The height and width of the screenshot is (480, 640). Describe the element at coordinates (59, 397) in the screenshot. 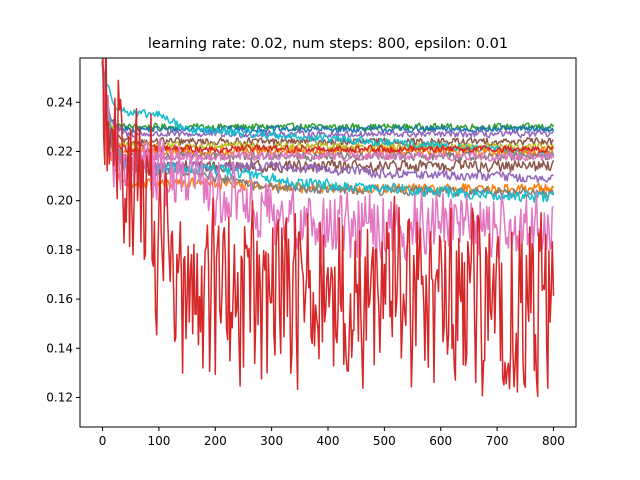

I see `y-tick-label: 0.12` at that location.